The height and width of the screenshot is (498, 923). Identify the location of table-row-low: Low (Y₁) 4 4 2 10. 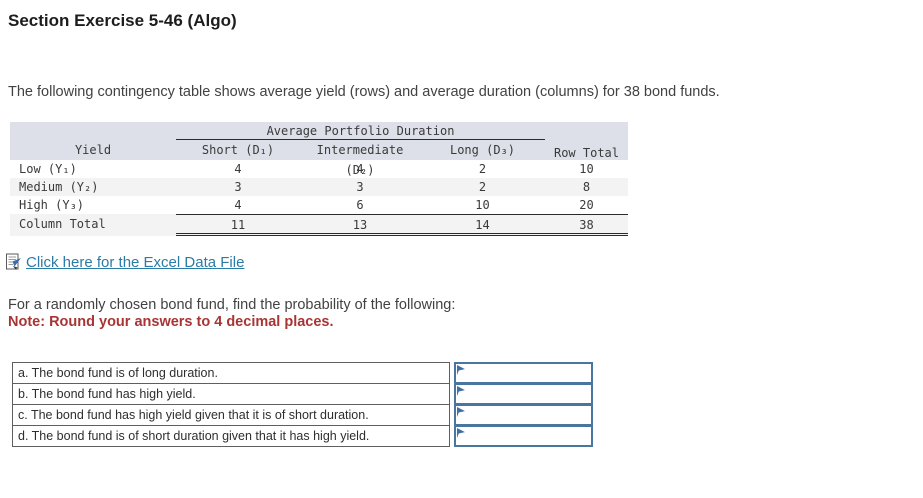
(319, 169).